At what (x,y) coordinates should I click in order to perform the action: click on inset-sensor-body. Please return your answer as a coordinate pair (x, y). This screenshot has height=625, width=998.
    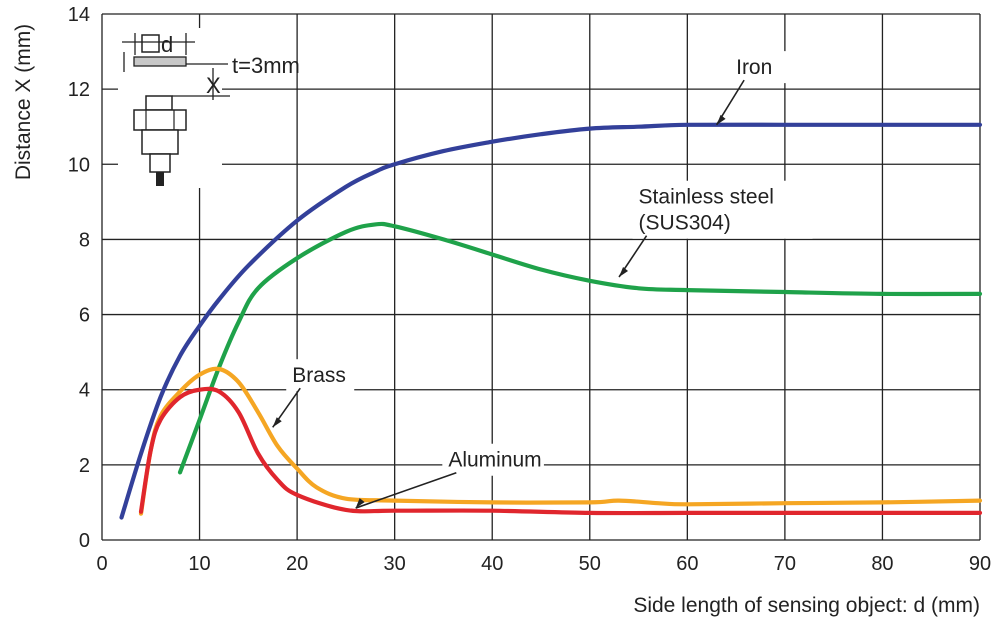
    Looking at the image, I should click on (160, 142).